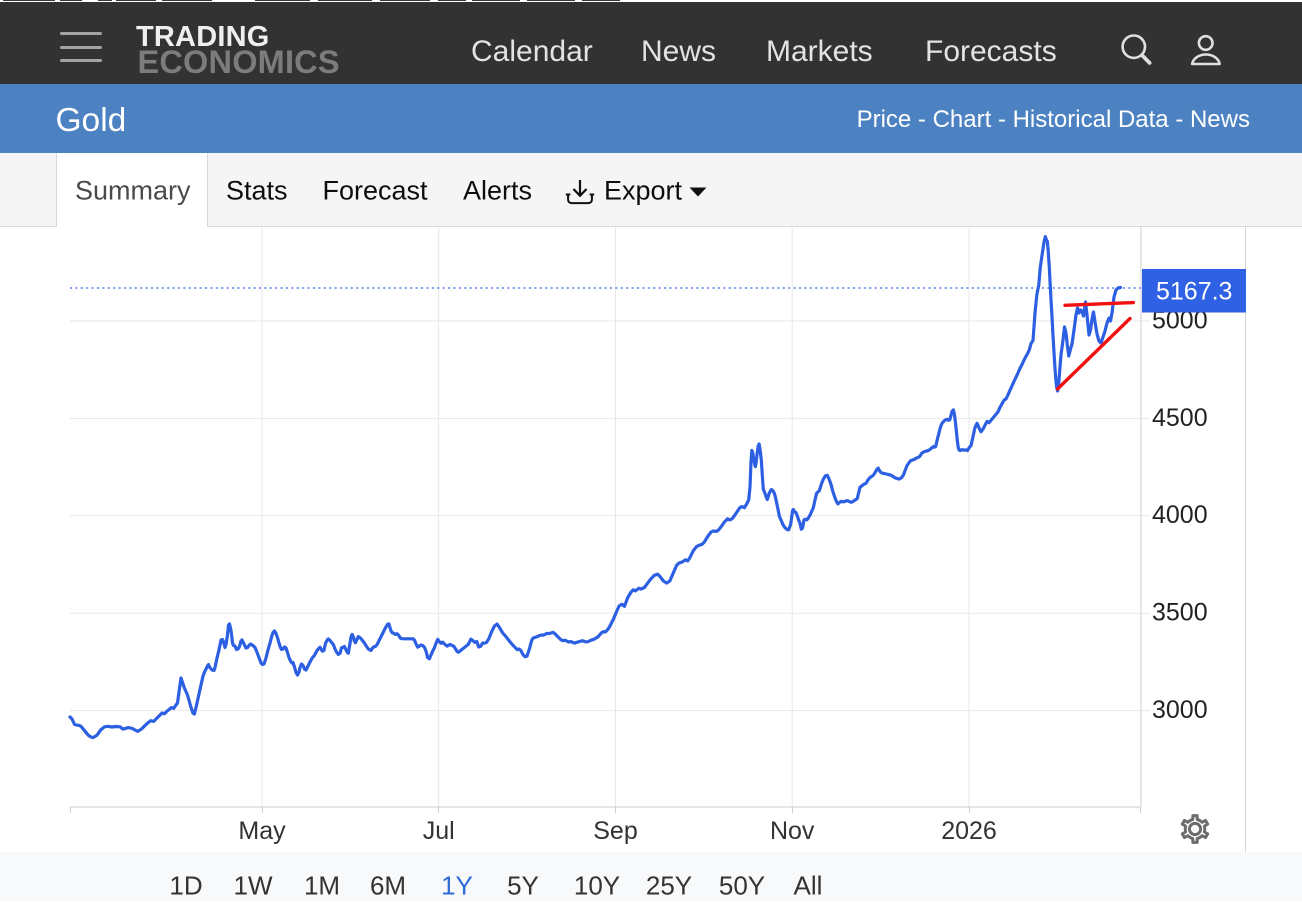 The image size is (1302, 902). I want to click on svg-text: 3000, so click(1180, 710).